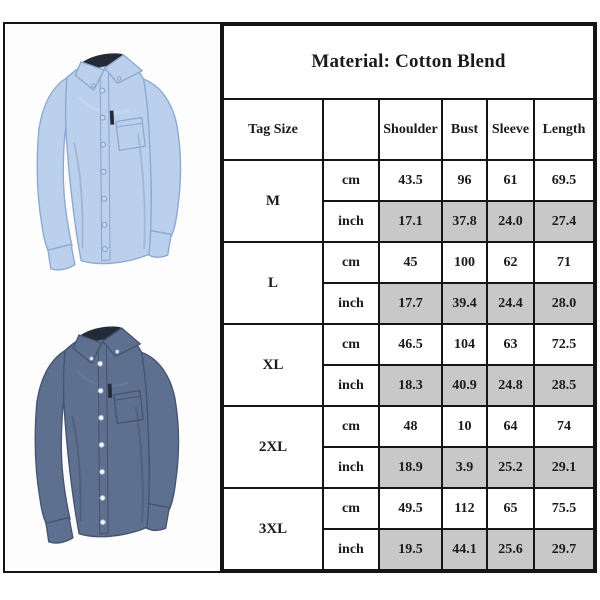  What do you see at coordinates (464, 129) in the screenshot?
I see `col-header-bust: Bust` at bounding box center [464, 129].